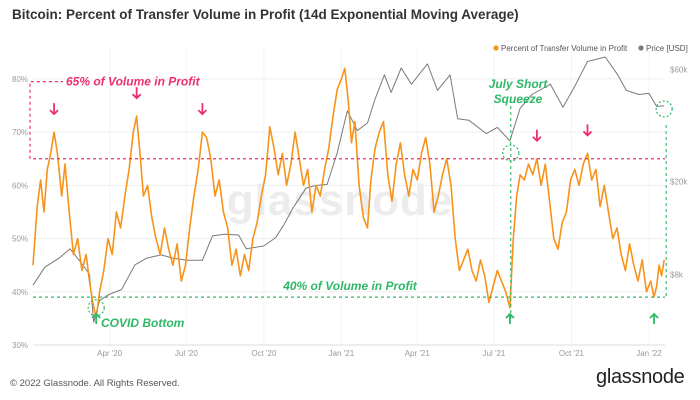 Image resolution: width=700 pixels, height=400 pixels. I want to click on ref-label-65: 65% of Volume in Profit, so click(133, 82).